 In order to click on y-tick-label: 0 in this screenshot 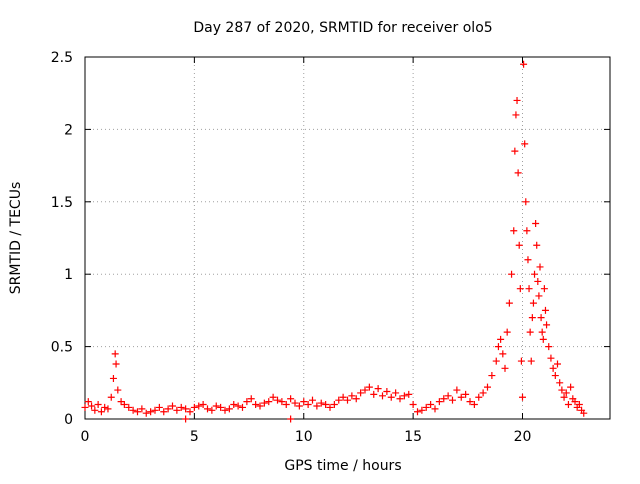, I will do `click(68, 420)`.